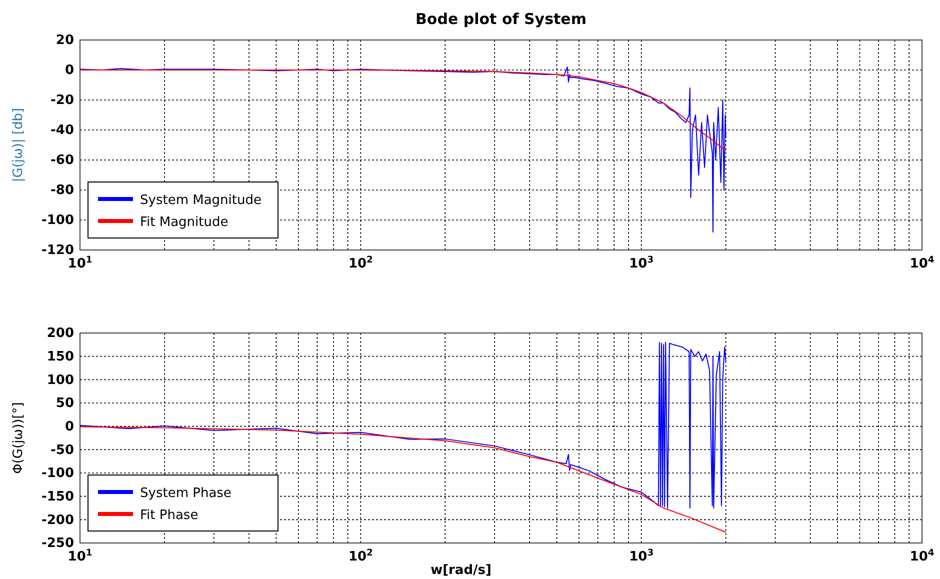 The width and height of the screenshot is (940, 579). I want to click on y-tick-label: 50, so click(65, 404).